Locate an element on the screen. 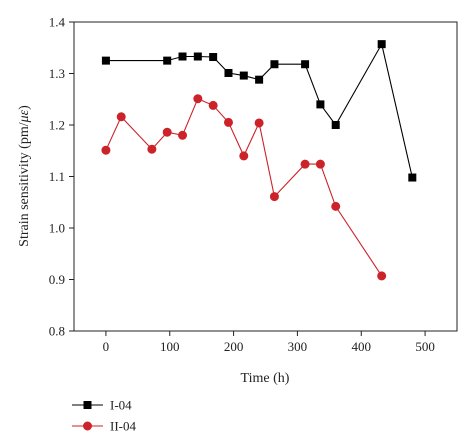 Image resolution: width=474 pixels, height=447 pixels. y-tick-label: 1.4 is located at coordinates (57, 22).